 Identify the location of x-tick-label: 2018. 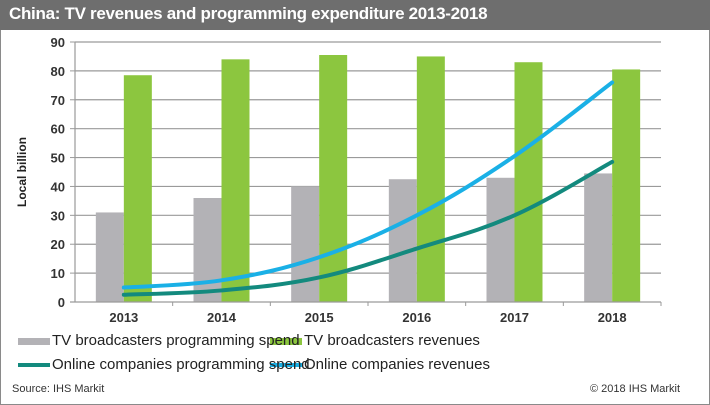
(612, 317).